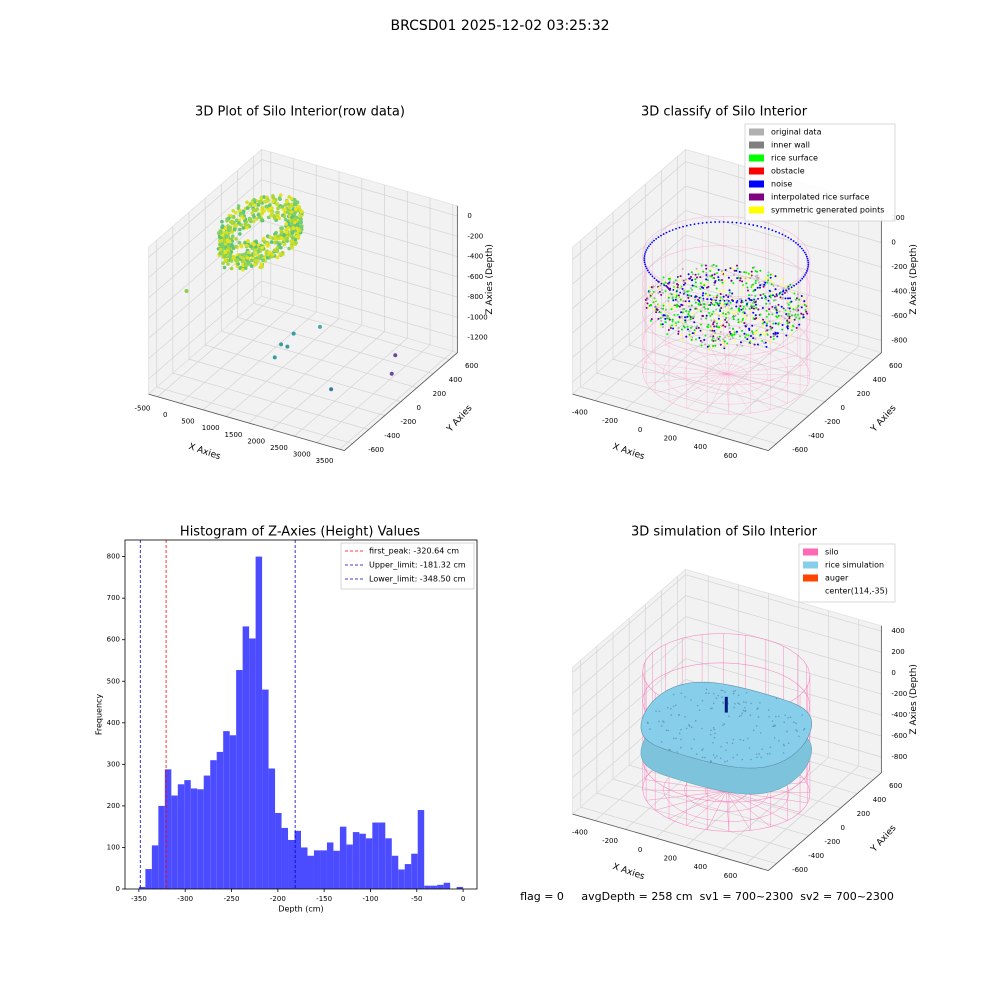 This screenshot has width=1000, height=1000. I want to click on x-tick-label: -400, so click(580, 832).